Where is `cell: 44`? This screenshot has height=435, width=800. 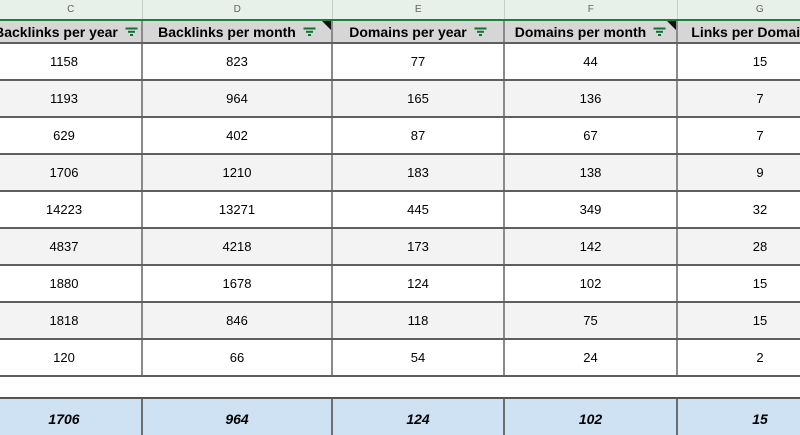 cell: 44 is located at coordinates (591, 61).